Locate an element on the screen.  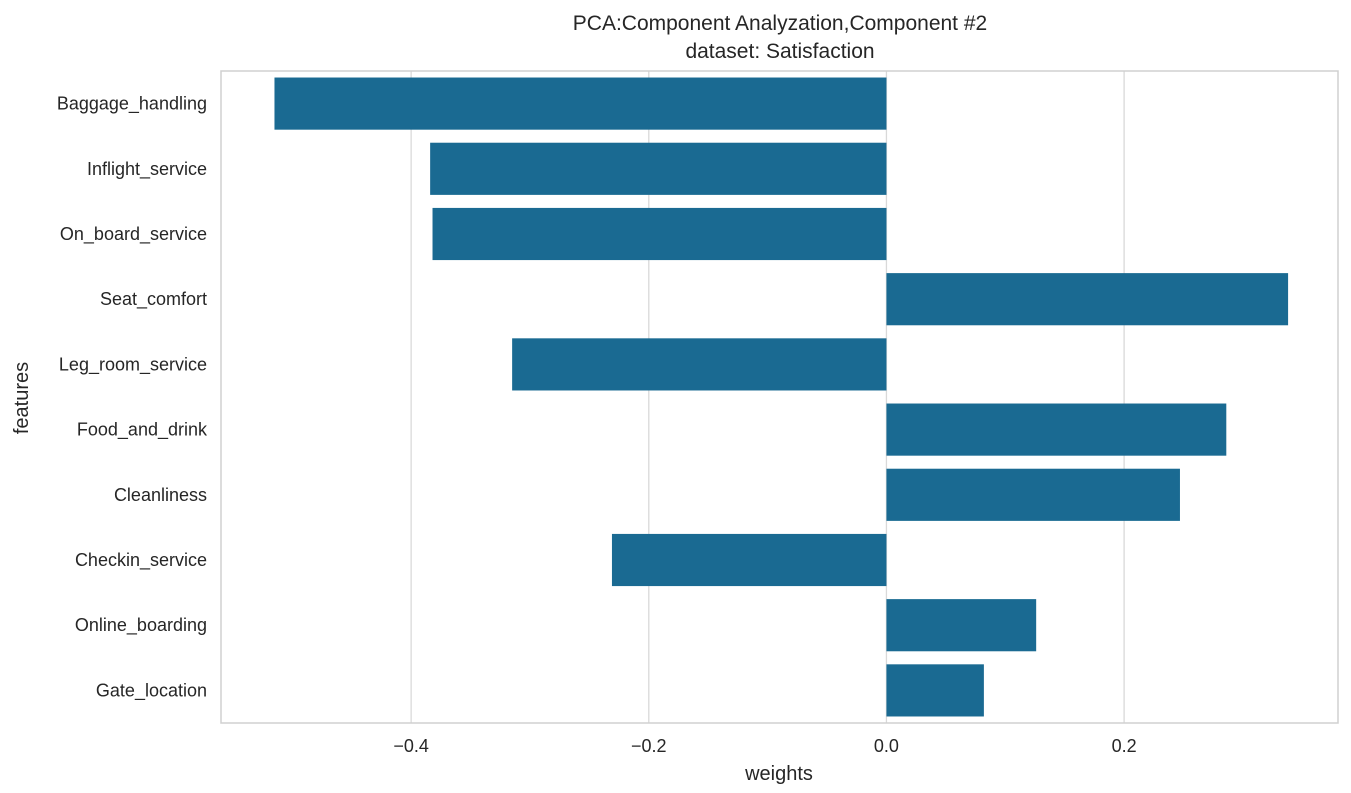
chart-subtitle: dataset: Satisfaction is located at coordinates (779, 51).